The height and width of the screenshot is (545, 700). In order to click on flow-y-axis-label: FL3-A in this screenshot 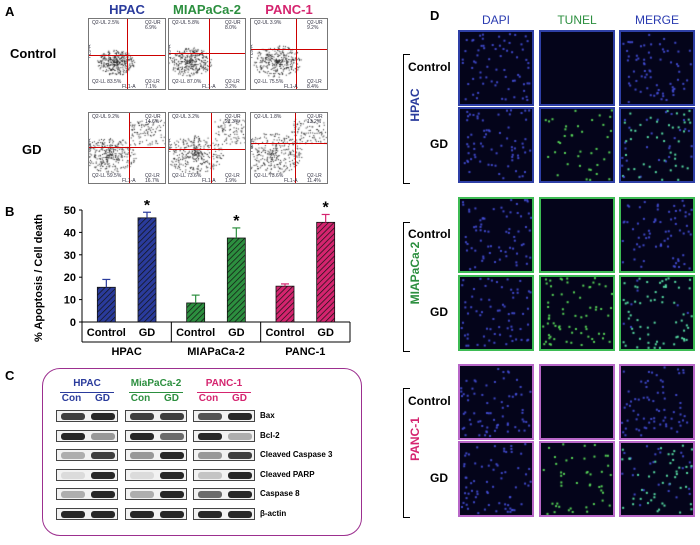, I will do `click(252, 146)`.